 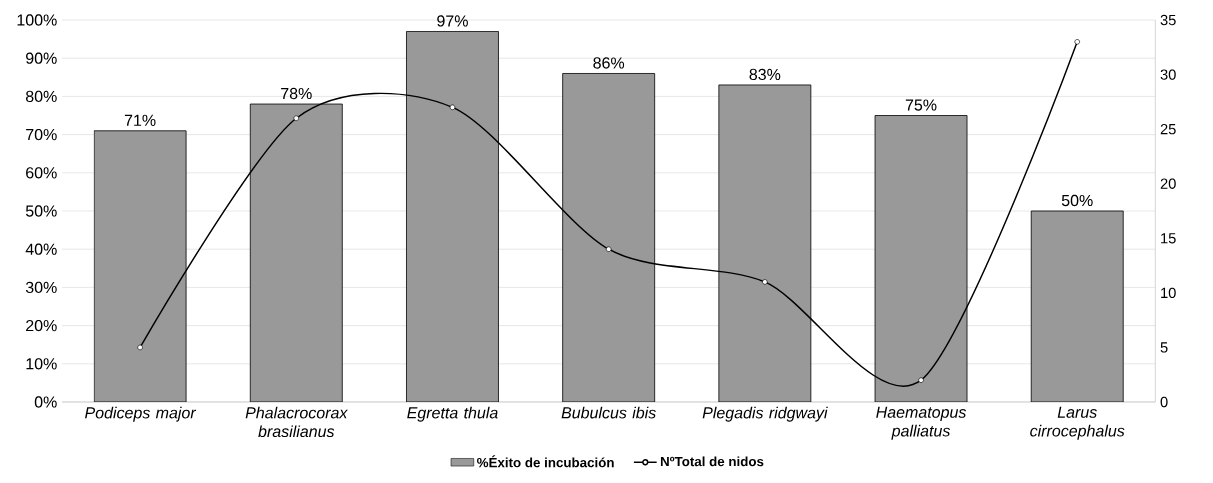 I want to click on y-tick-label: 30%, so click(x=41, y=287).